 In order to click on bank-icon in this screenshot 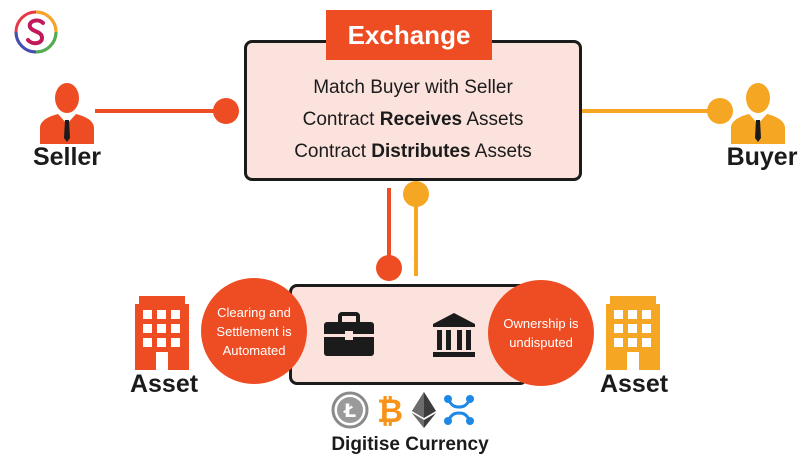, I will do `click(454, 335)`.